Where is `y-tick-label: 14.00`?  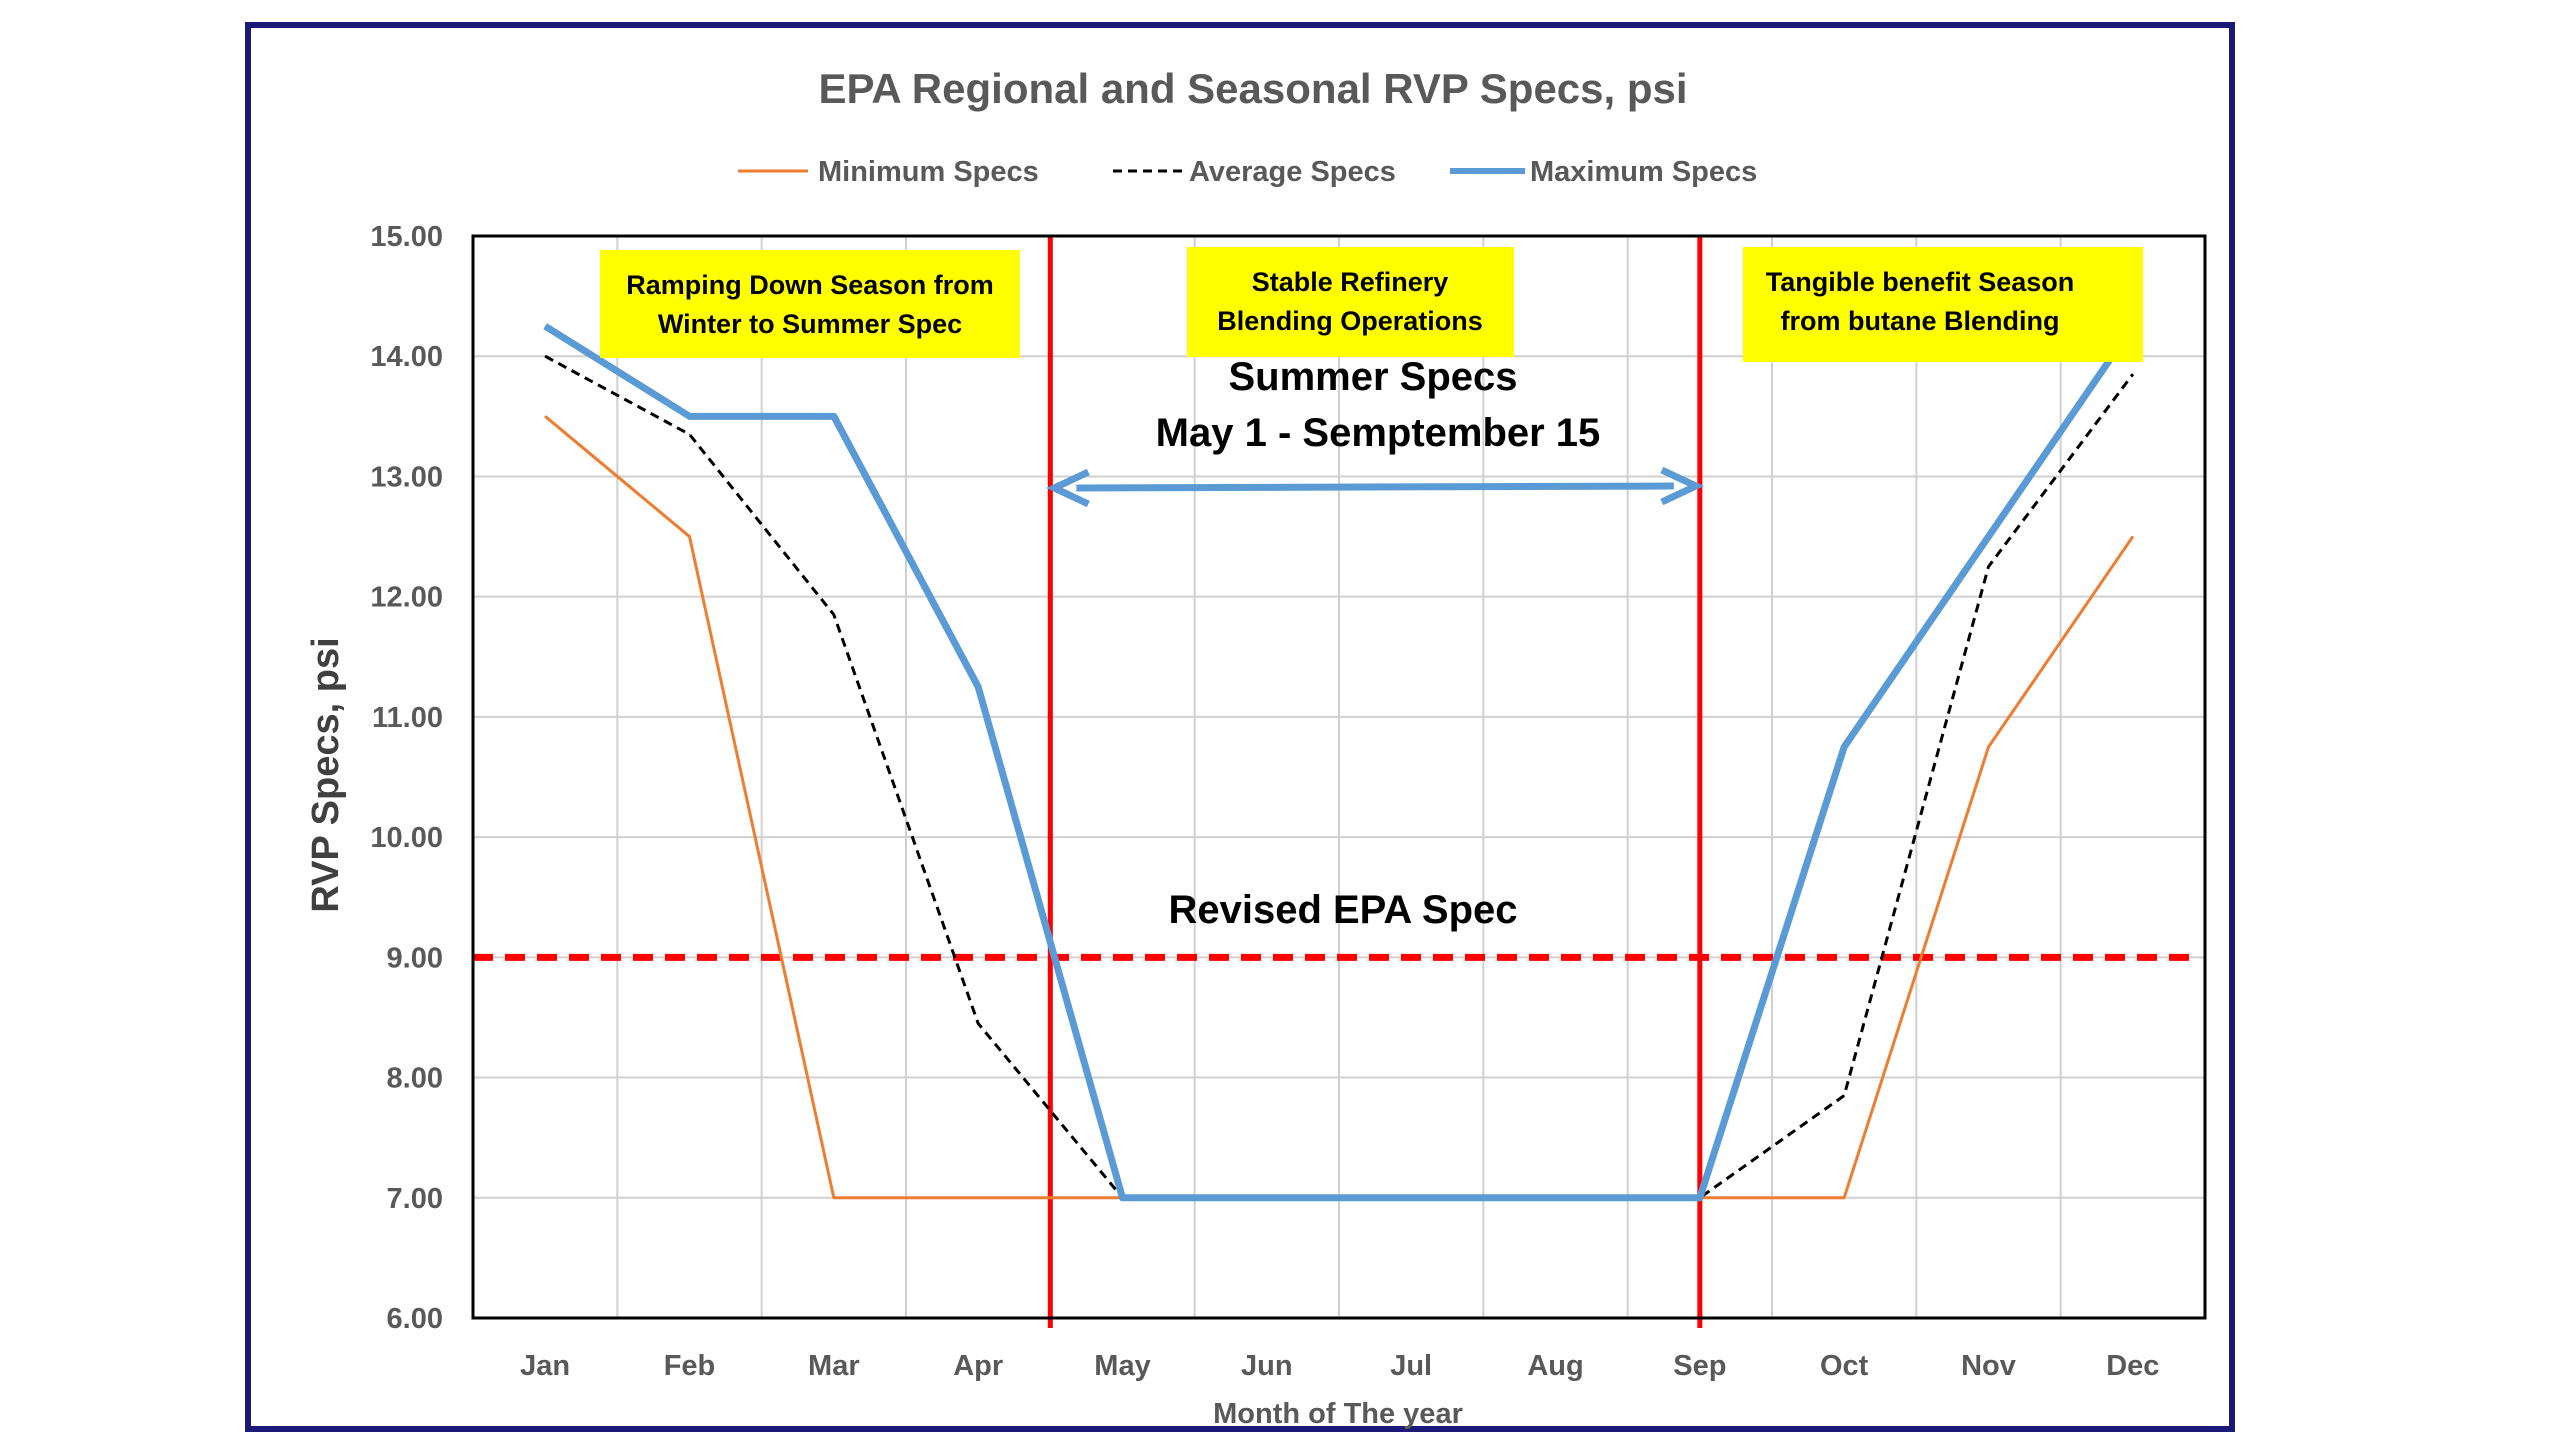
y-tick-label: 14.00 is located at coordinates (406, 357).